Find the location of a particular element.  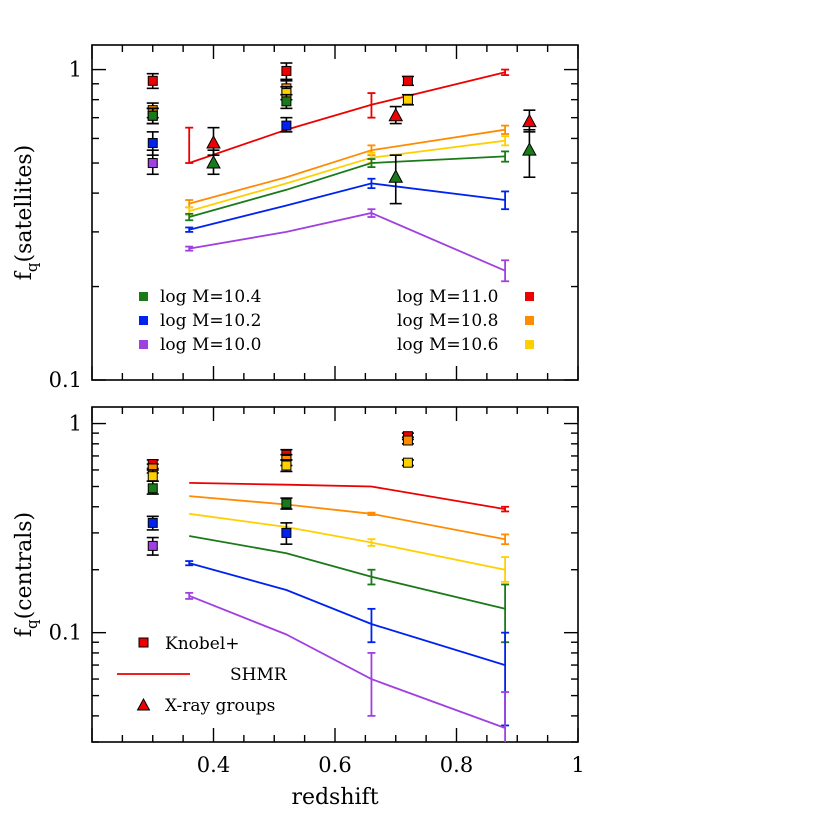

y-axis-label: fq(centrals) is located at coordinates (26, 574).